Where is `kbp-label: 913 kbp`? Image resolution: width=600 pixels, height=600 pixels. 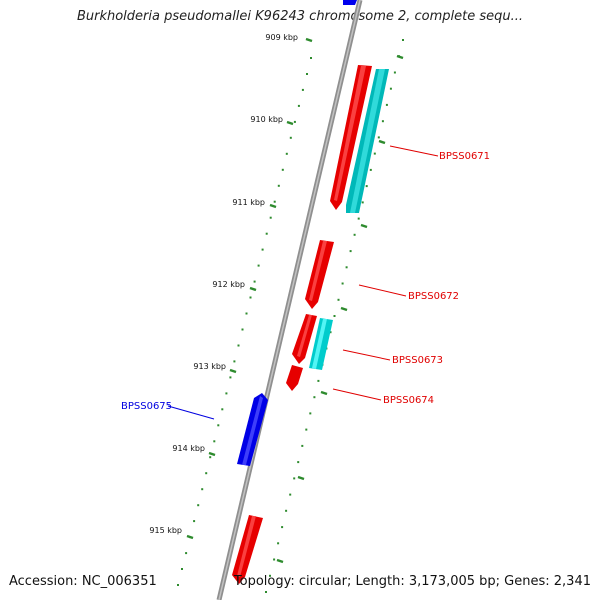
kbp-label: 913 kbp is located at coordinates (209, 366).